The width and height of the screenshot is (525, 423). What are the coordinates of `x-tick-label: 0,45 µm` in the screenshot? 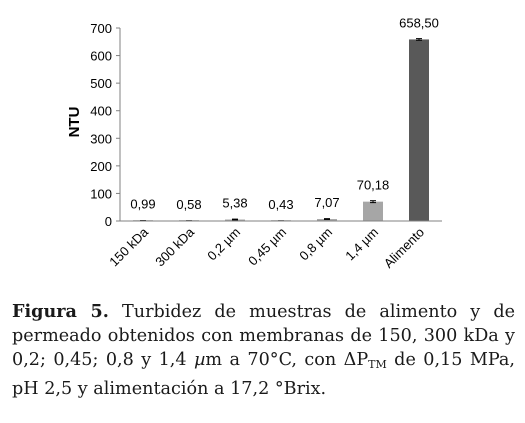 It's located at (267, 247).